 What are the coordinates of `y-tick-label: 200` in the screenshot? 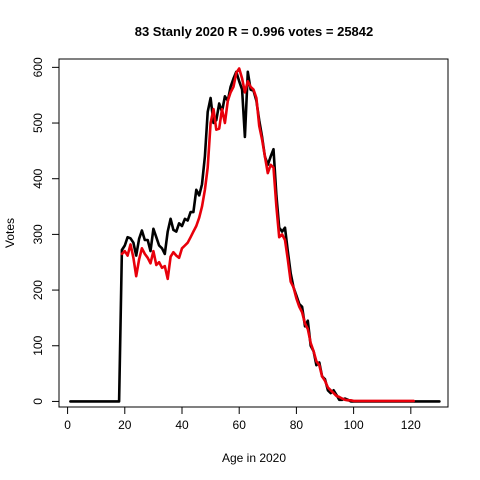 It's located at (38, 290).